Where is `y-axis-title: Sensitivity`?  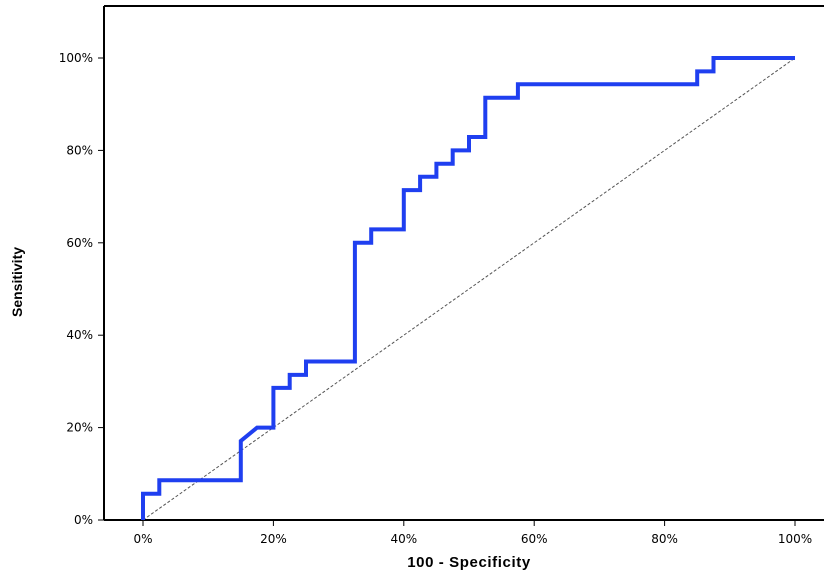 y-axis-title: Sensitivity is located at coordinates (17, 282).